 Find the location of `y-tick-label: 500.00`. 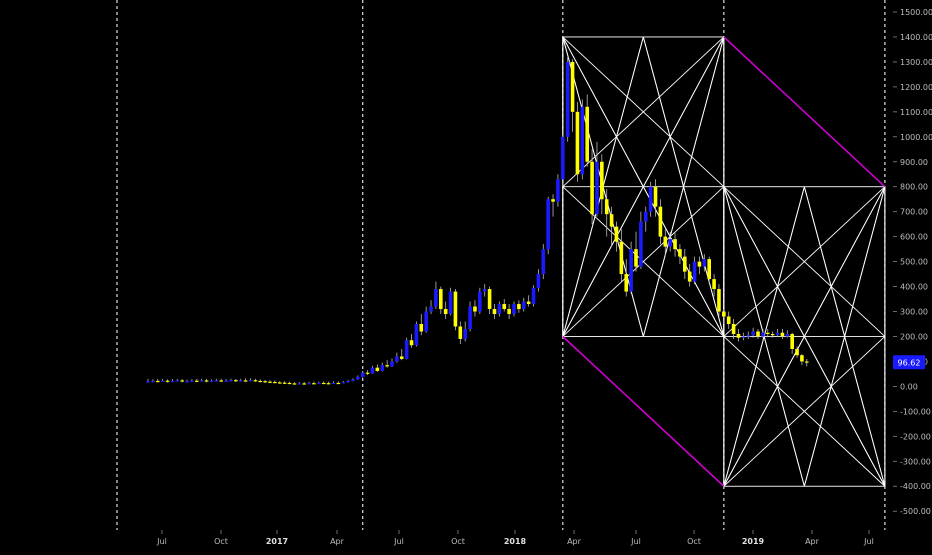

y-tick-label: 500.00 is located at coordinates (914, 262).